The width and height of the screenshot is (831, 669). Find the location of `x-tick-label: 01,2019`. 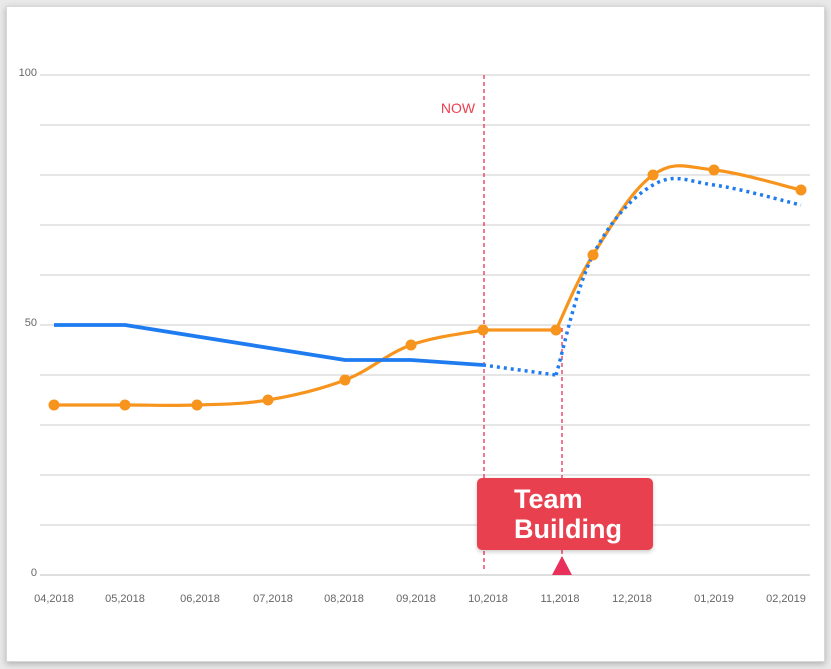

x-tick-label: 01,2019 is located at coordinates (714, 599).